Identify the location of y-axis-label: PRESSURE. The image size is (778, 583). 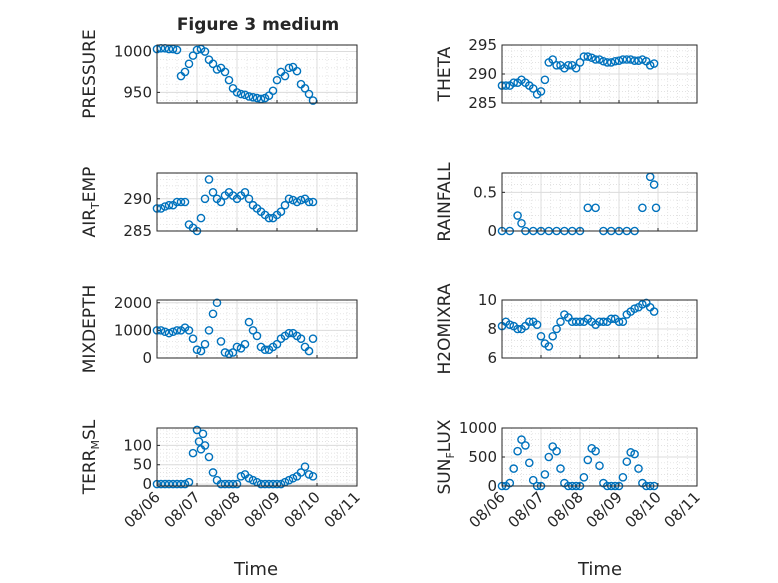
(90, 73).